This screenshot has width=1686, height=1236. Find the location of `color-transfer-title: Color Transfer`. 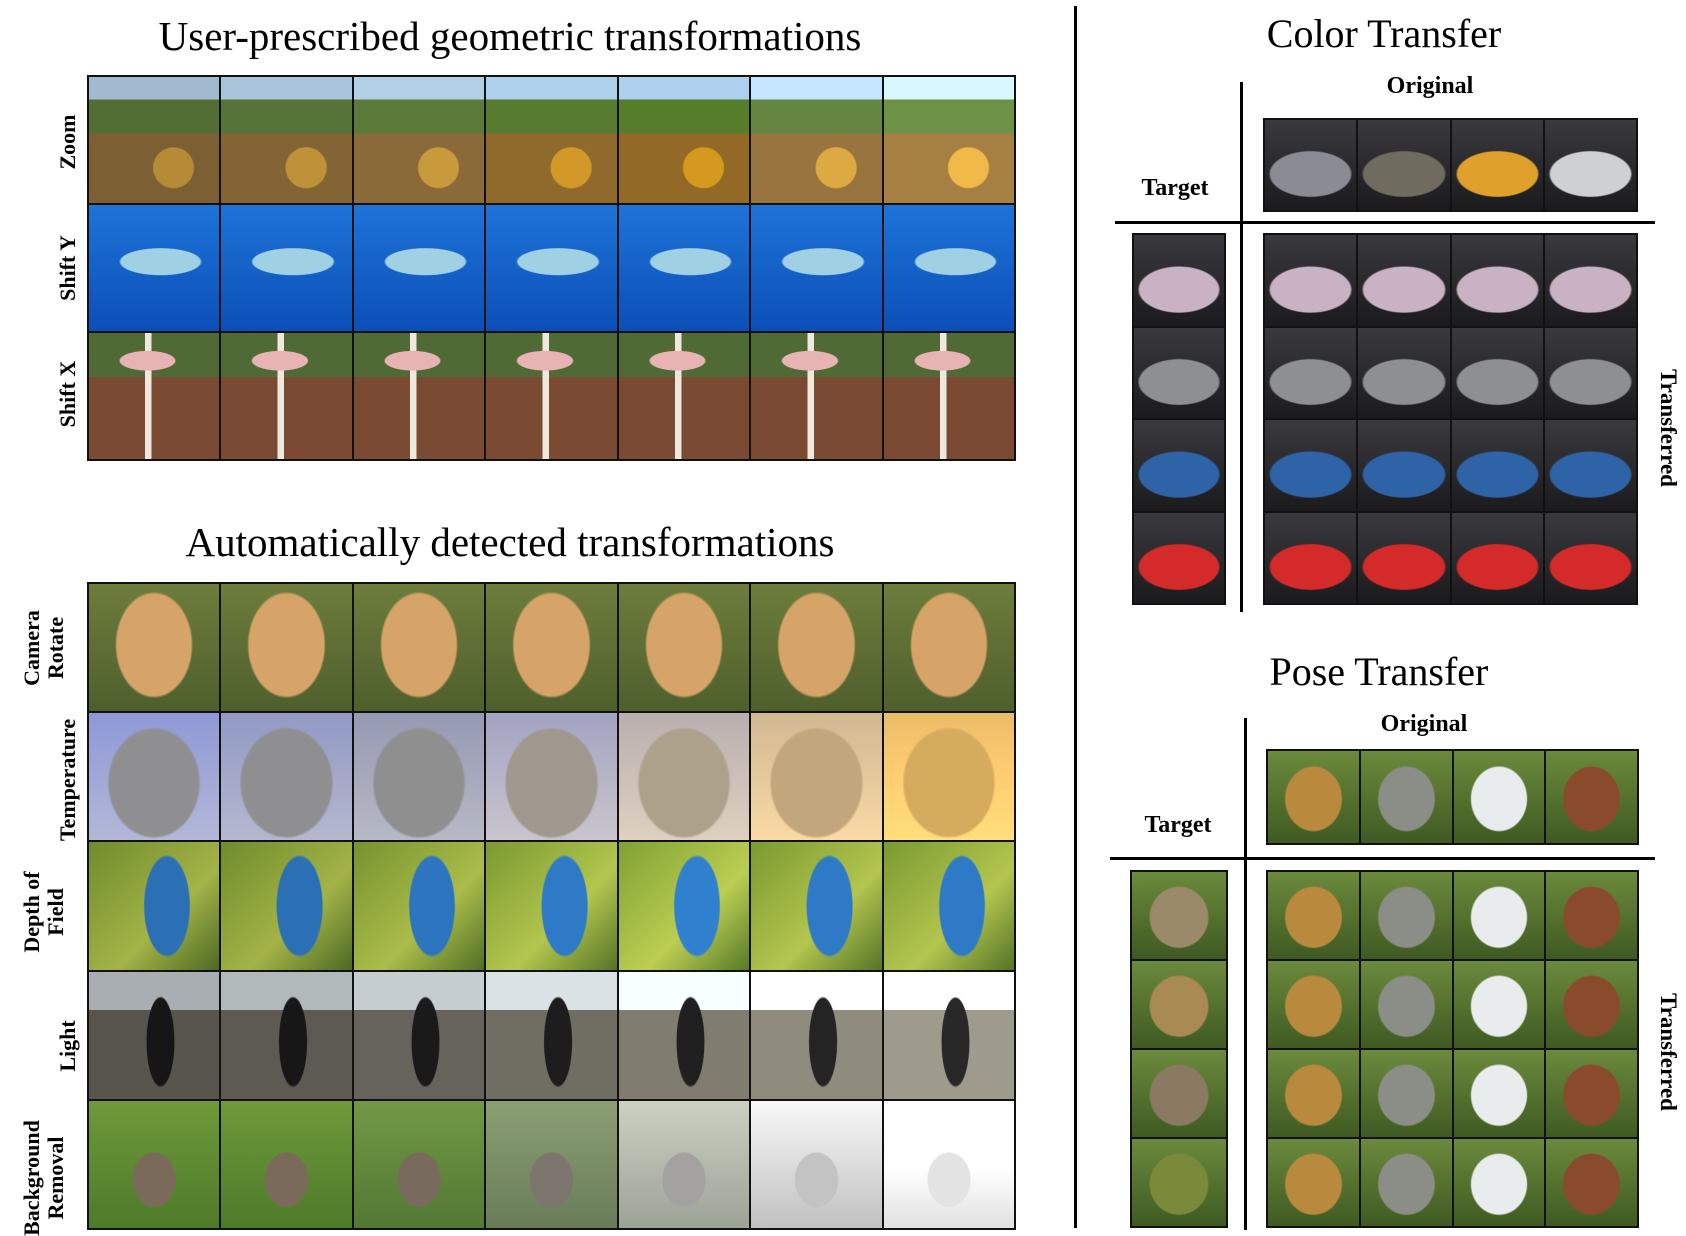

color-transfer-title: Color Transfer is located at coordinates (1384, 33).